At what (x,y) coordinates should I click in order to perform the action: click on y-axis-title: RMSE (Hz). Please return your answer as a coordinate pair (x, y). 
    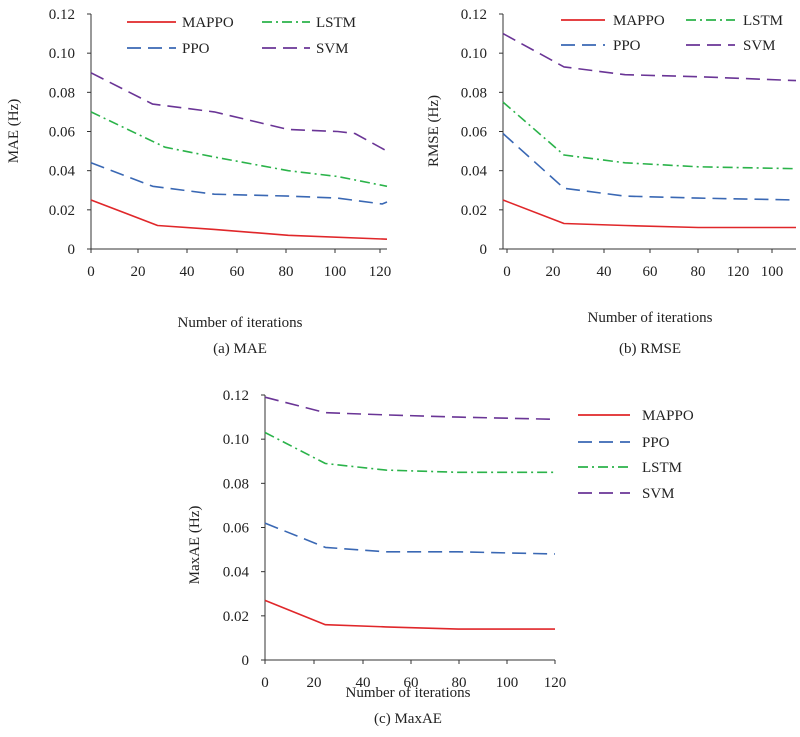
    Looking at the image, I should click on (434, 131).